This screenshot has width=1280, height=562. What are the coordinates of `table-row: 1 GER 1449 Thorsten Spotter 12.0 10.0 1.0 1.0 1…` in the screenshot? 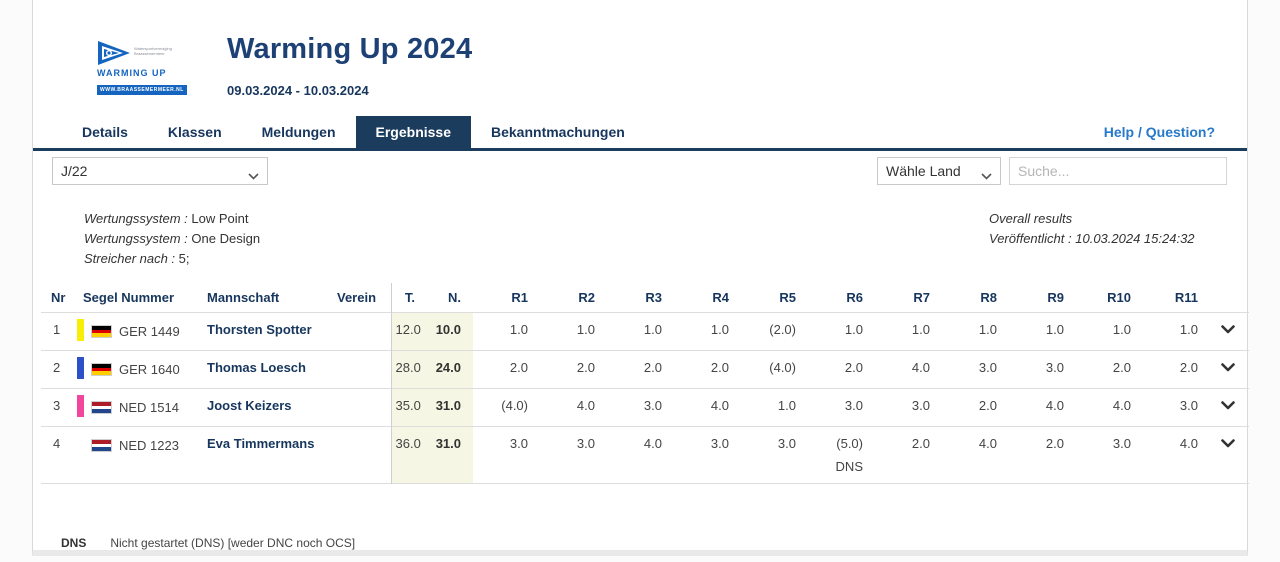 It's located at (645, 331).